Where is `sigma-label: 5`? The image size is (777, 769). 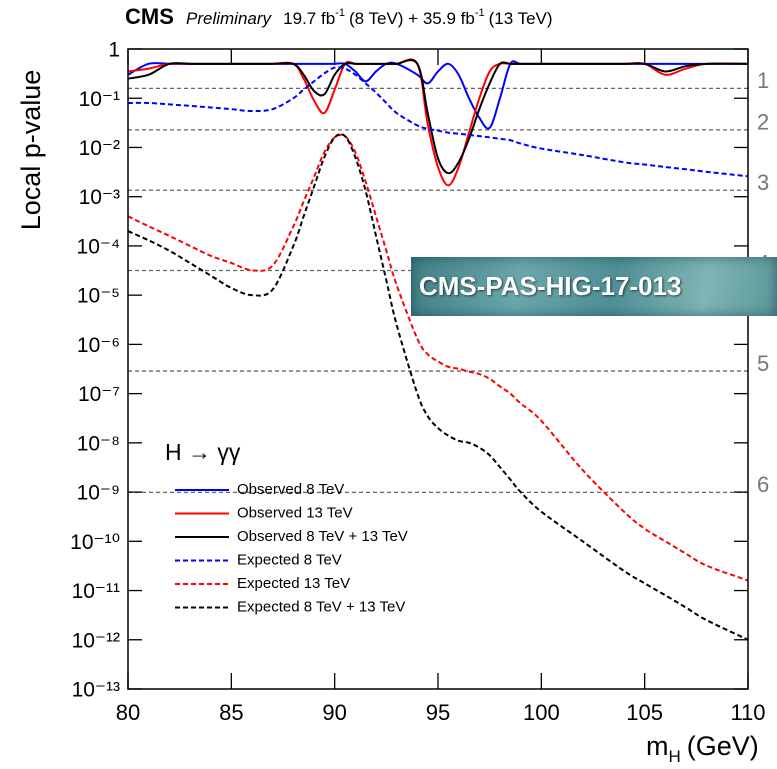
sigma-label: 5 is located at coordinates (763, 363).